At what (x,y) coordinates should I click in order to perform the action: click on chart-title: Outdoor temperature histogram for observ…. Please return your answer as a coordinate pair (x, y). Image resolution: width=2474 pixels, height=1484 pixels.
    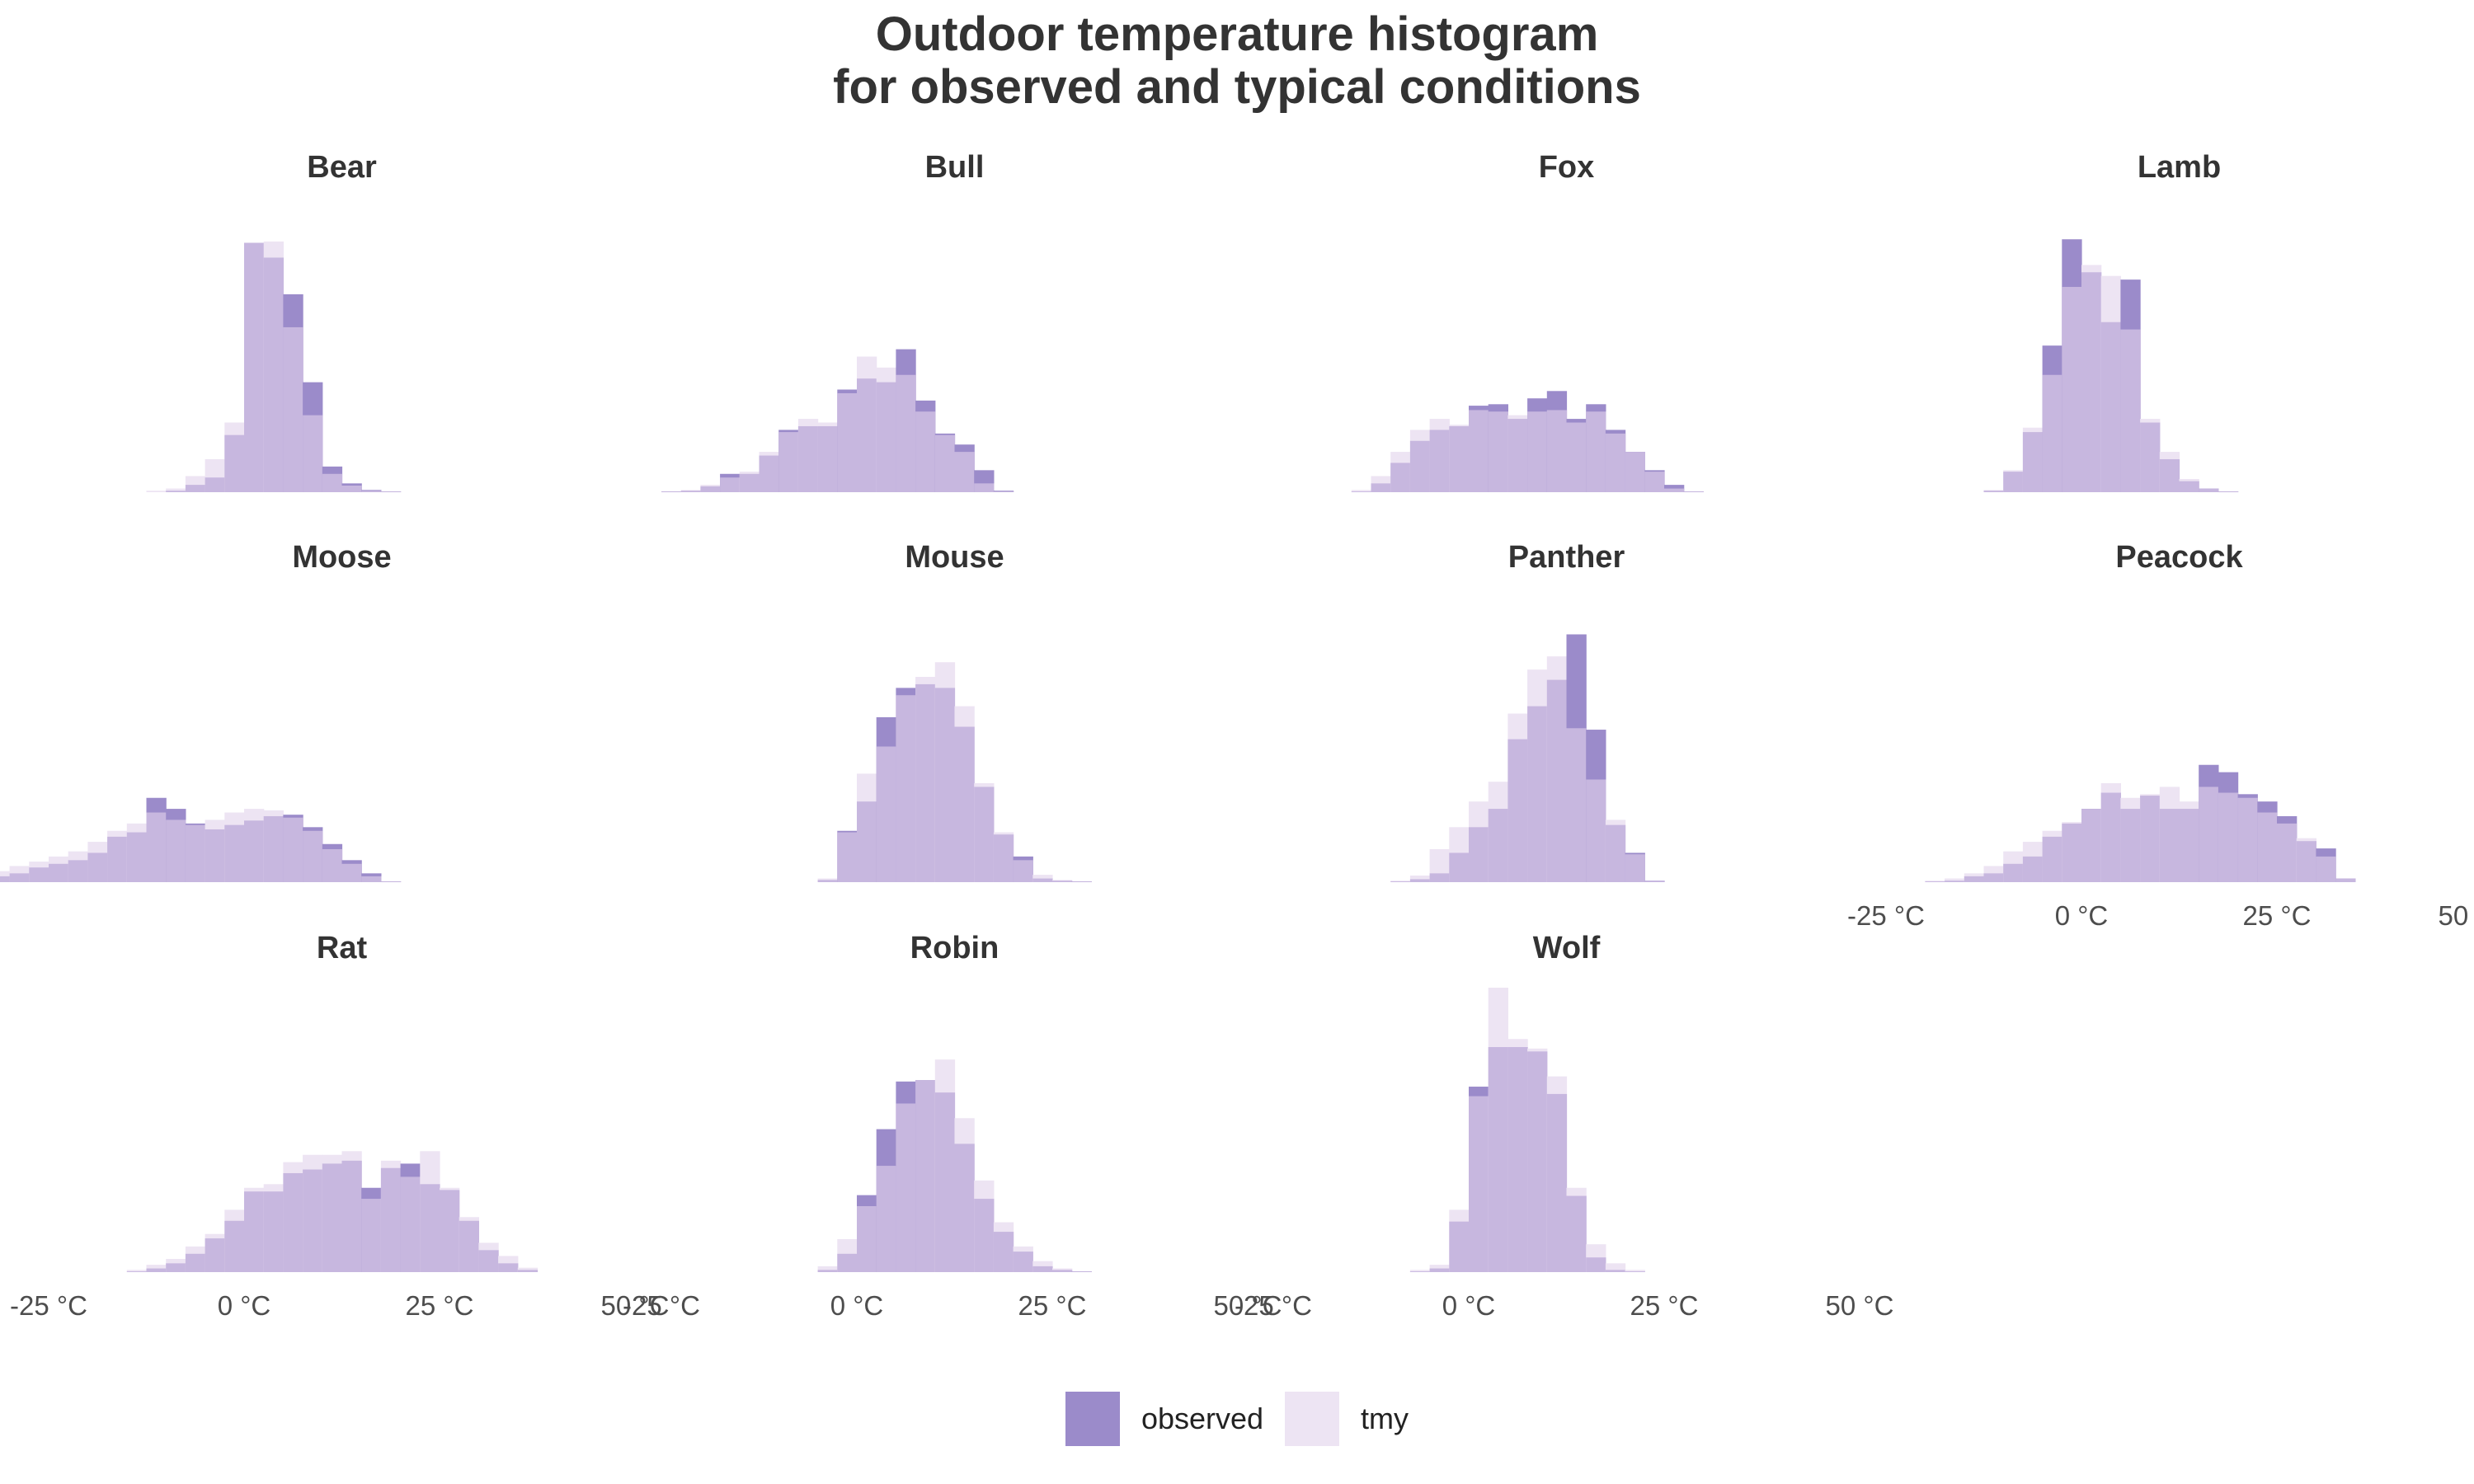
    Looking at the image, I should click on (1237, 61).